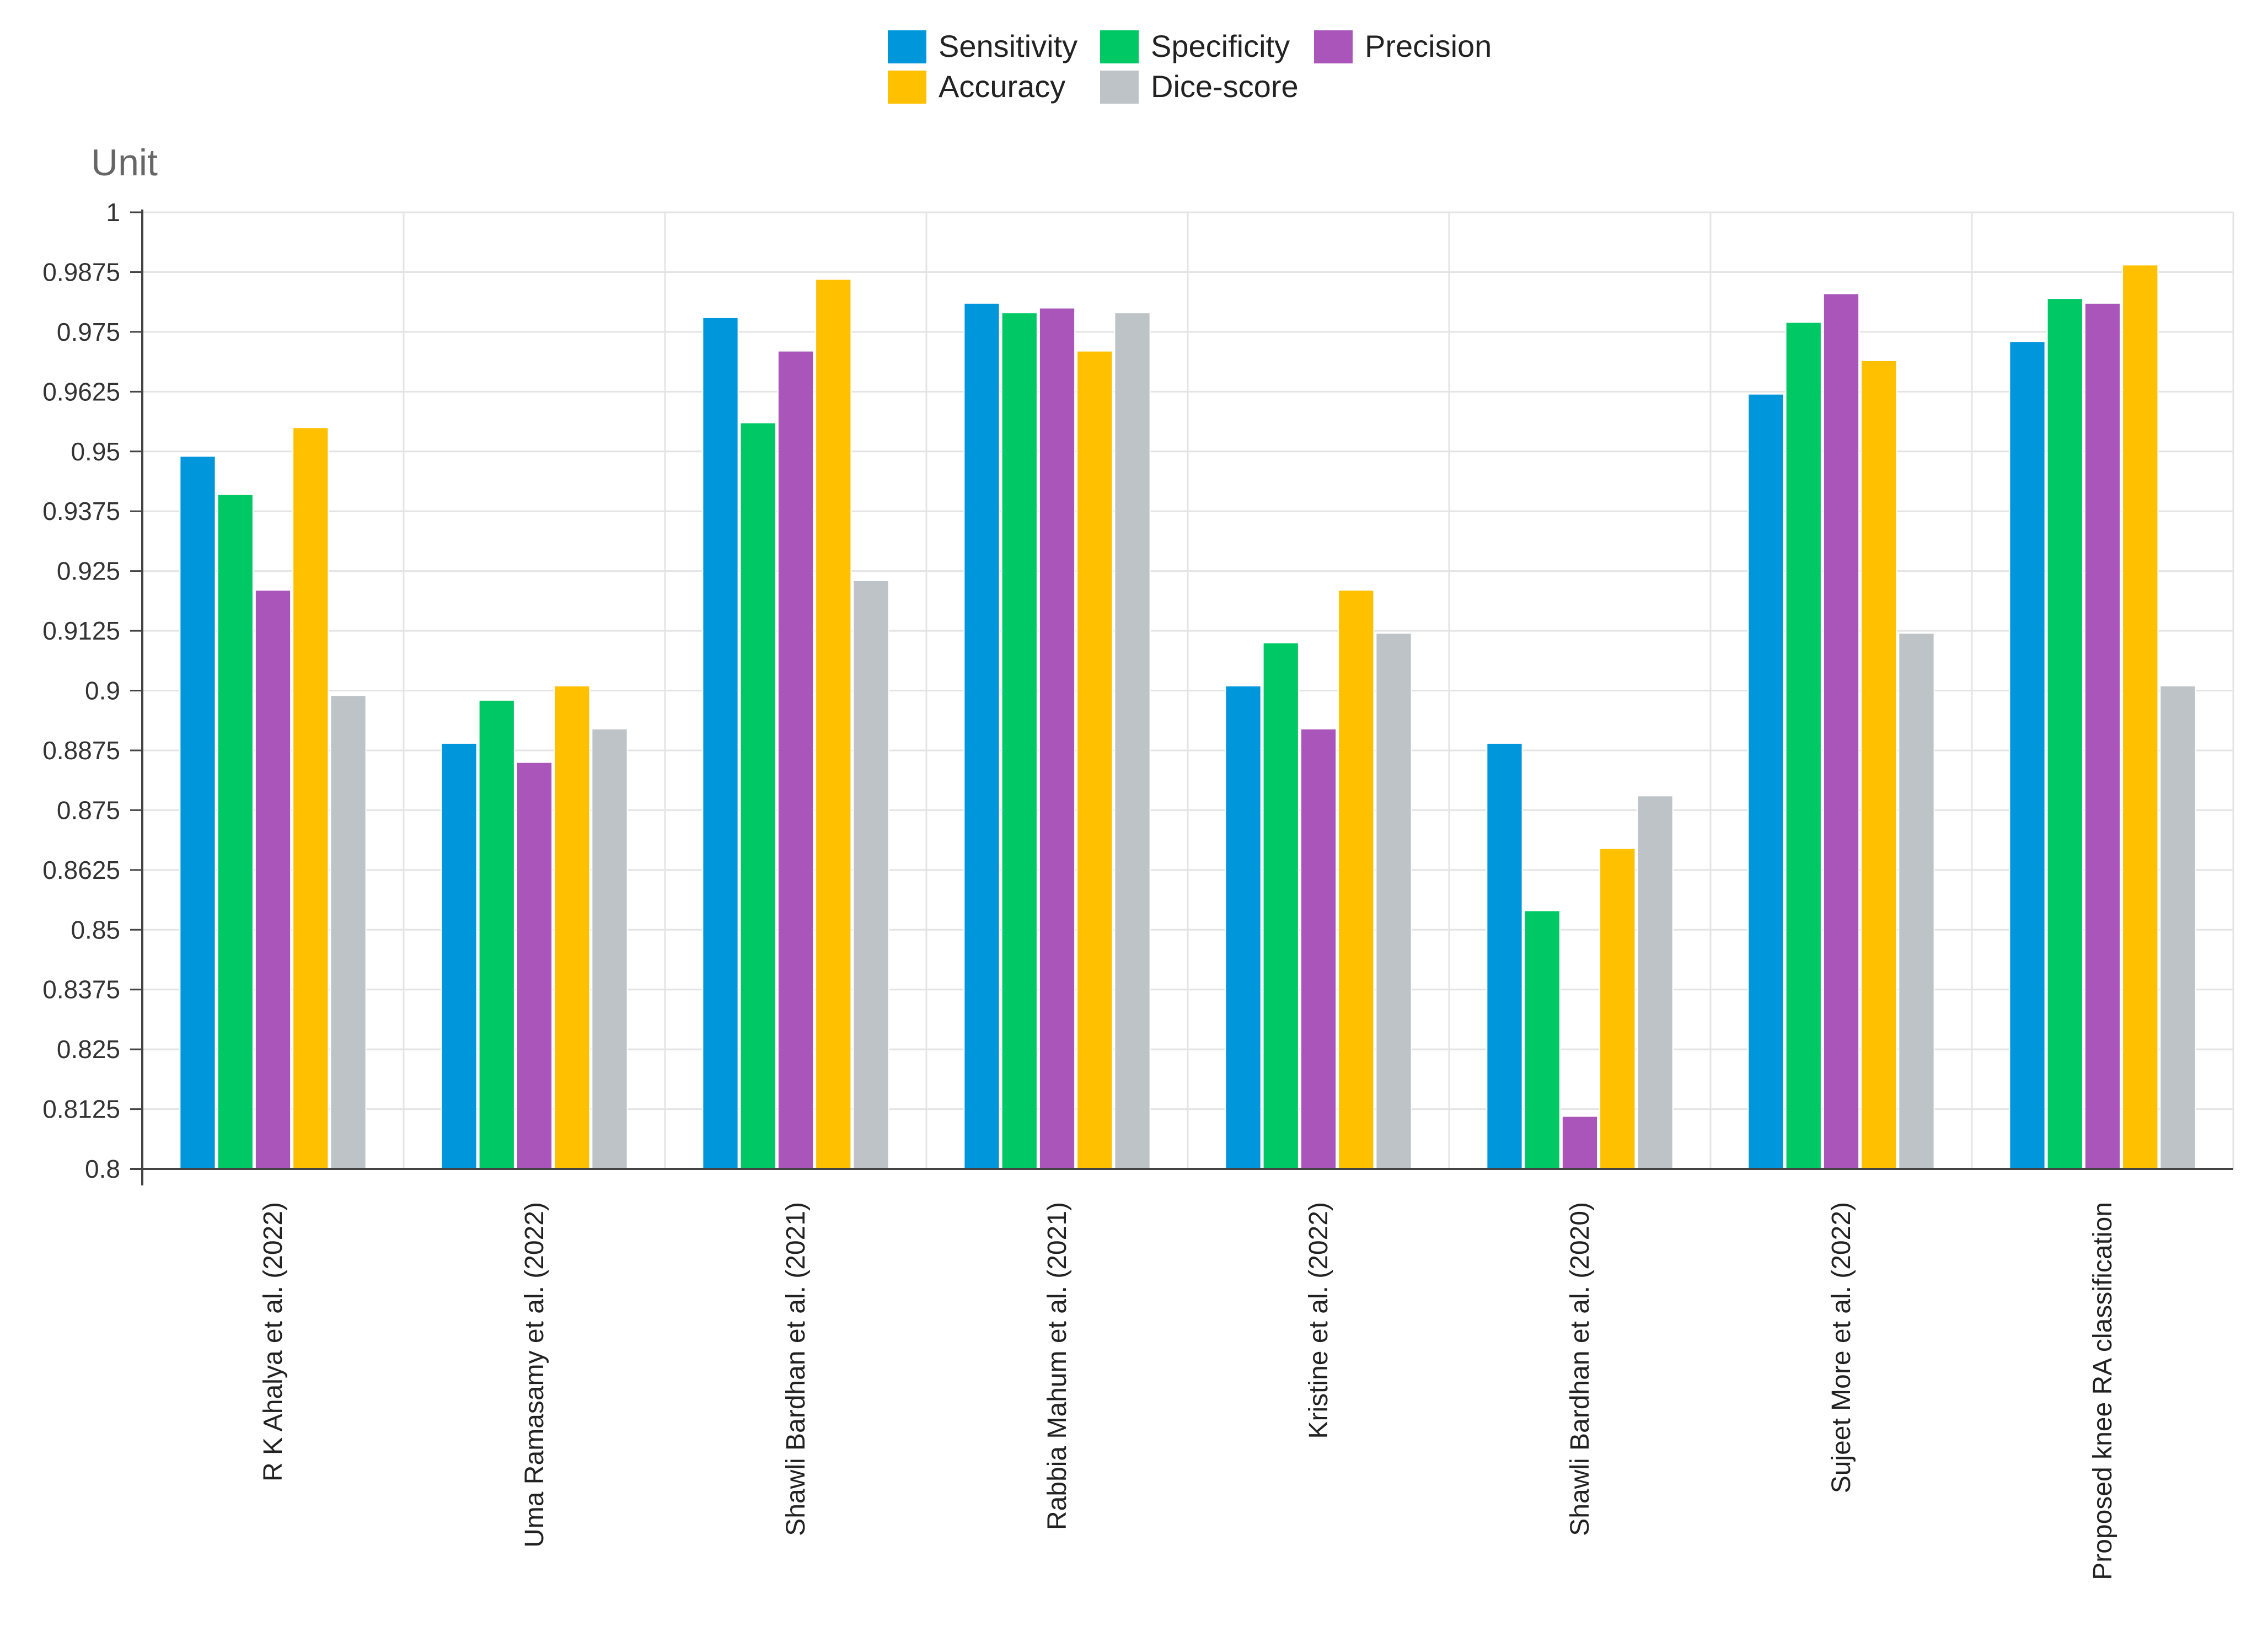 This screenshot has height=1637, width=2268. Describe the element at coordinates (1580, 1369) in the screenshot. I see `x-category-label: Shawli Bardhan et al. (2020)` at that location.